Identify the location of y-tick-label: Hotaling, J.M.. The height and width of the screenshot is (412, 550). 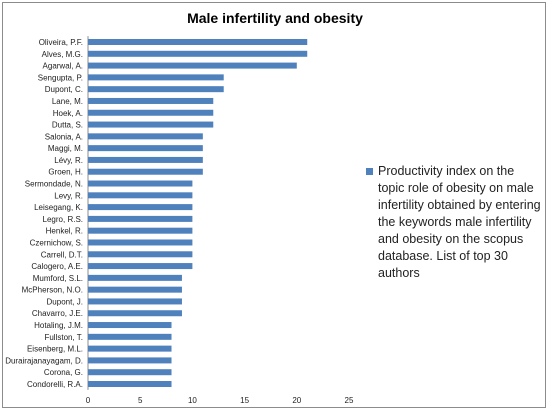
(58, 325).